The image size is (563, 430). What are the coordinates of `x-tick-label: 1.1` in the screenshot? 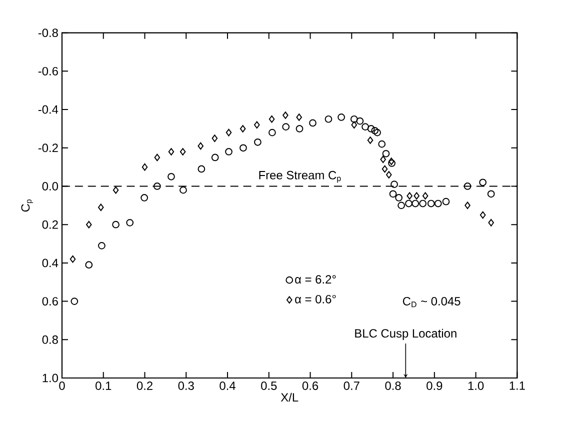 It's located at (517, 386).